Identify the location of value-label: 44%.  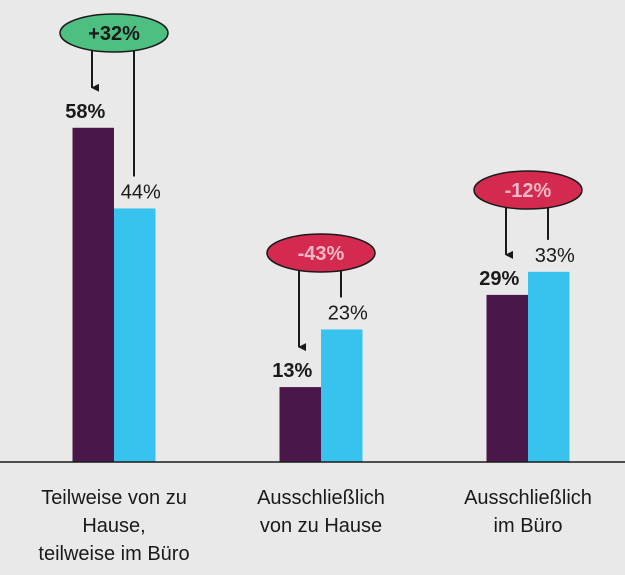
(141, 192).